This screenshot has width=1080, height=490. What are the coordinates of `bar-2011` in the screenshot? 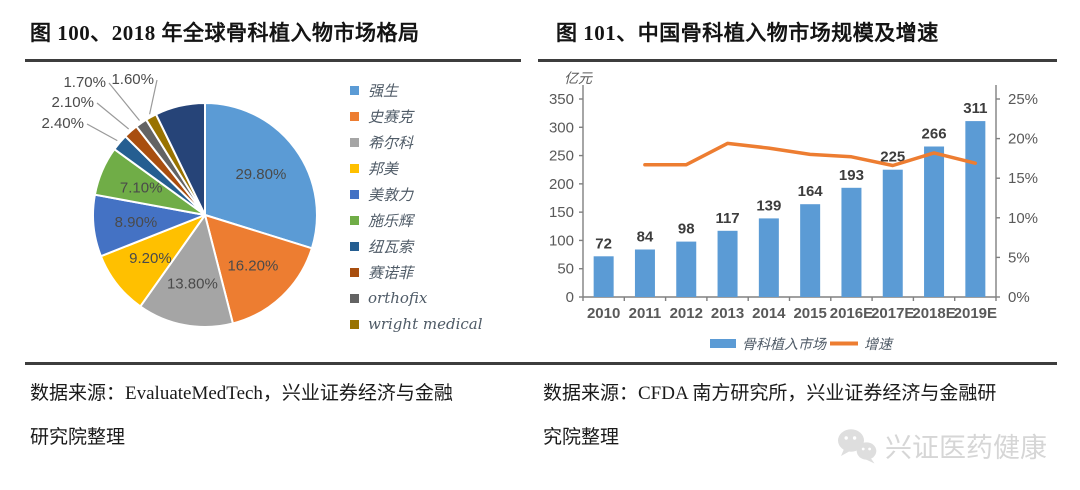 It's located at (644, 273).